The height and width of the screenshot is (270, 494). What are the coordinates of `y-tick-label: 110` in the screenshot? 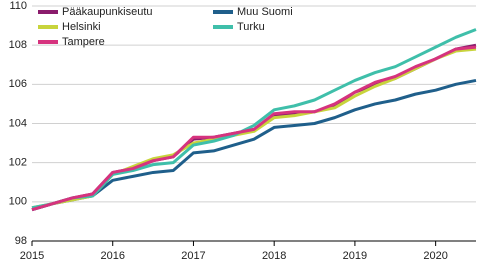 It's located at (18, 6).